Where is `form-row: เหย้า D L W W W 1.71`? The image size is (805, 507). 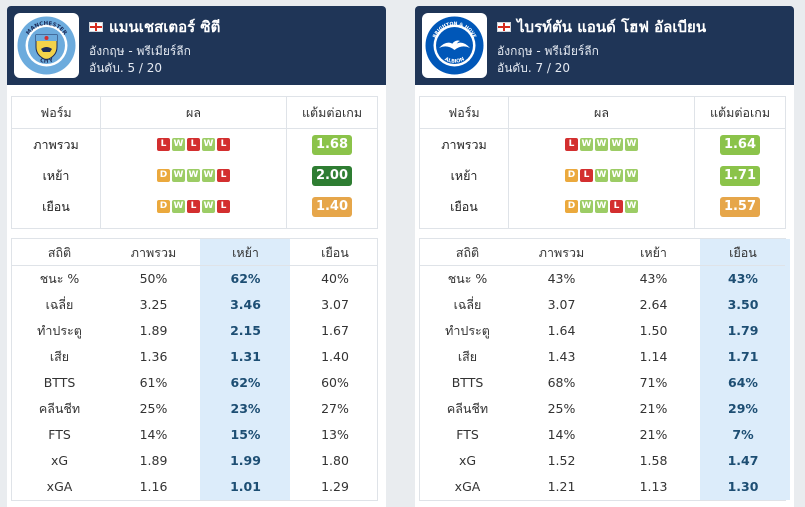 form-row: เหย้า D L W W W 1.71 is located at coordinates (602, 175).